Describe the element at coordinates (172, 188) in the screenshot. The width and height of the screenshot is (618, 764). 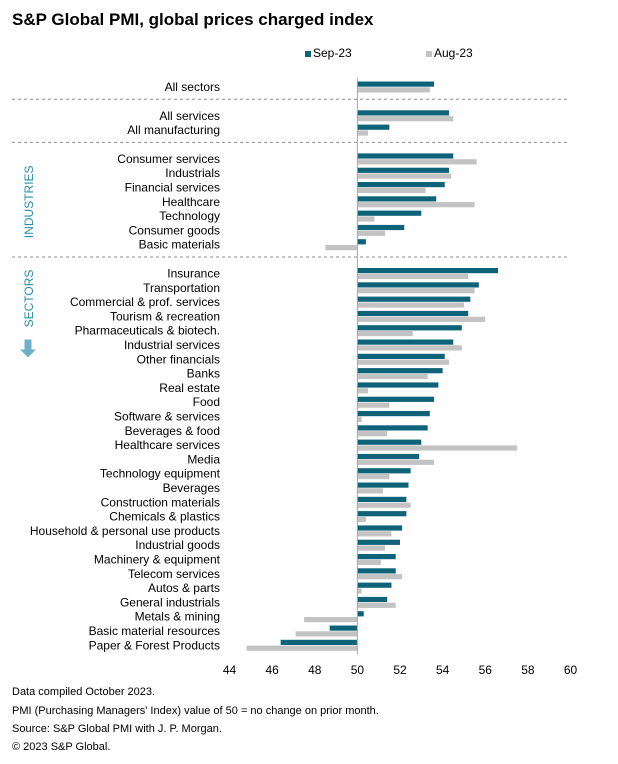
I see `category-label: Financial services` at that location.